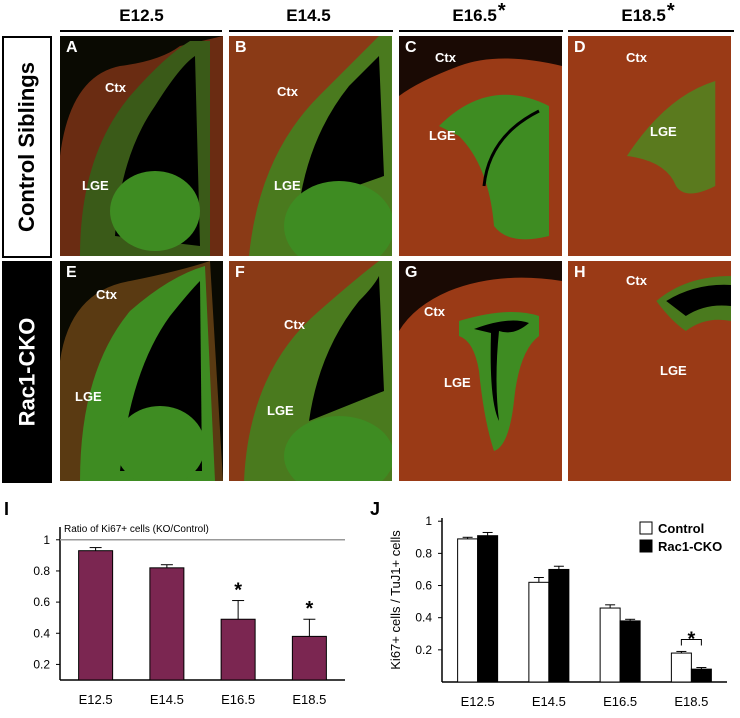 This screenshot has width=740, height=718. I want to click on column-header-e12-5: E12.5, so click(141, 15).